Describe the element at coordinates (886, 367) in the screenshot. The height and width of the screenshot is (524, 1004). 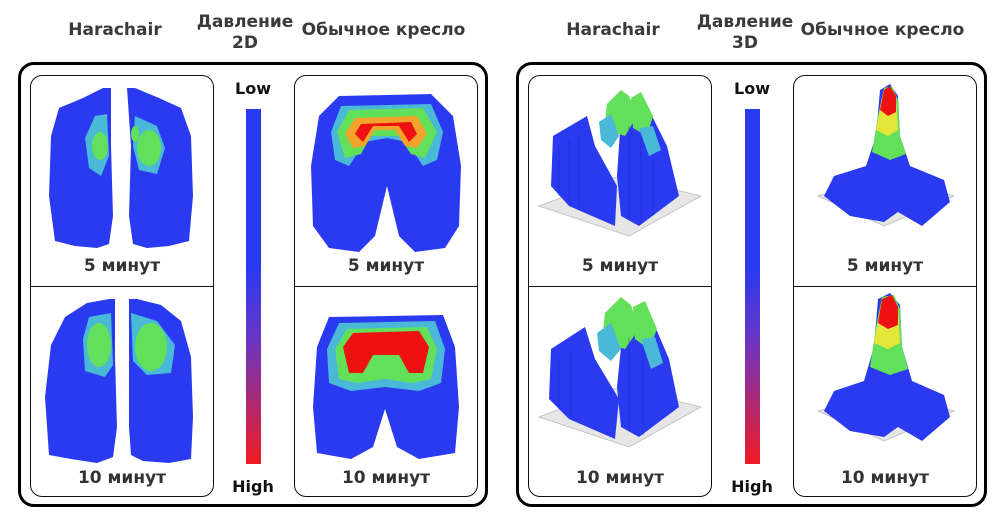
I see `regular-3d-surface-10min` at that location.